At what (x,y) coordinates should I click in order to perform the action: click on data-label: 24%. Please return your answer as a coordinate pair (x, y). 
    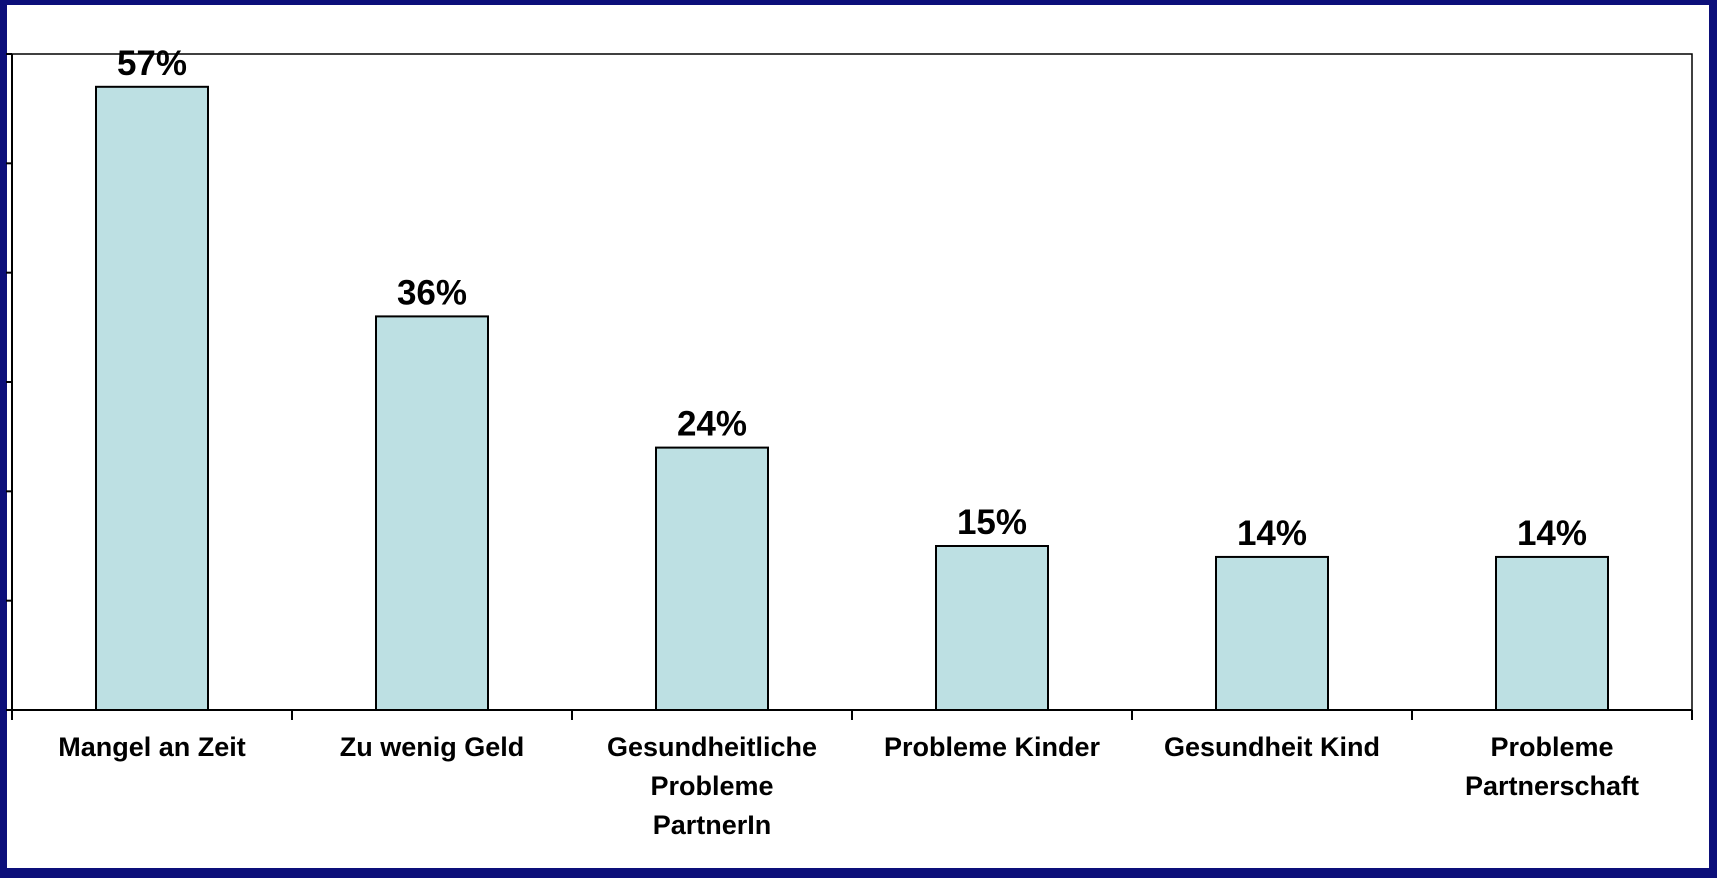
    Looking at the image, I should click on (712, 424).